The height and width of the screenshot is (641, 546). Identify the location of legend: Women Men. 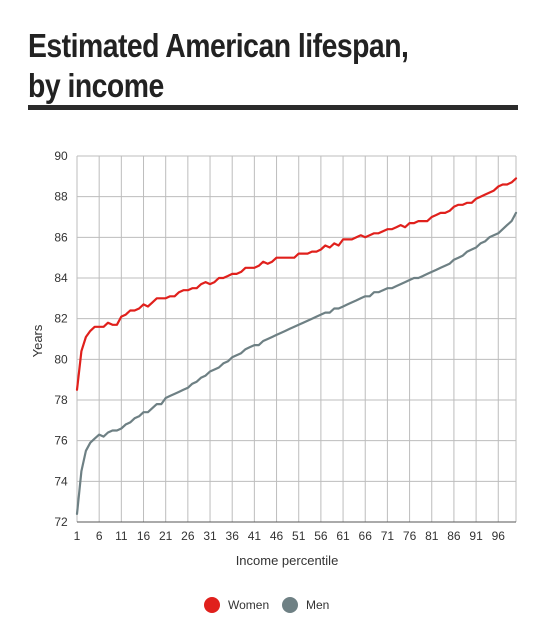
(266, 605).